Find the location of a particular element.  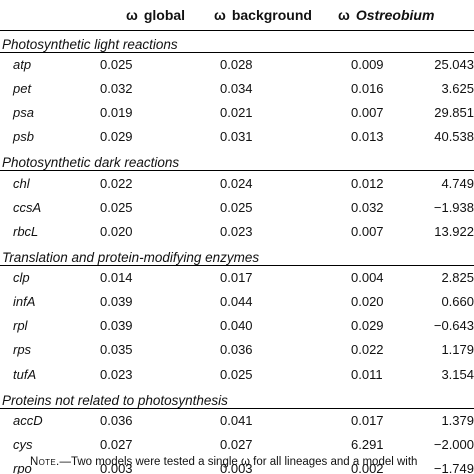

cell-lrt: 1.379 is located at coordinates (457, 421).